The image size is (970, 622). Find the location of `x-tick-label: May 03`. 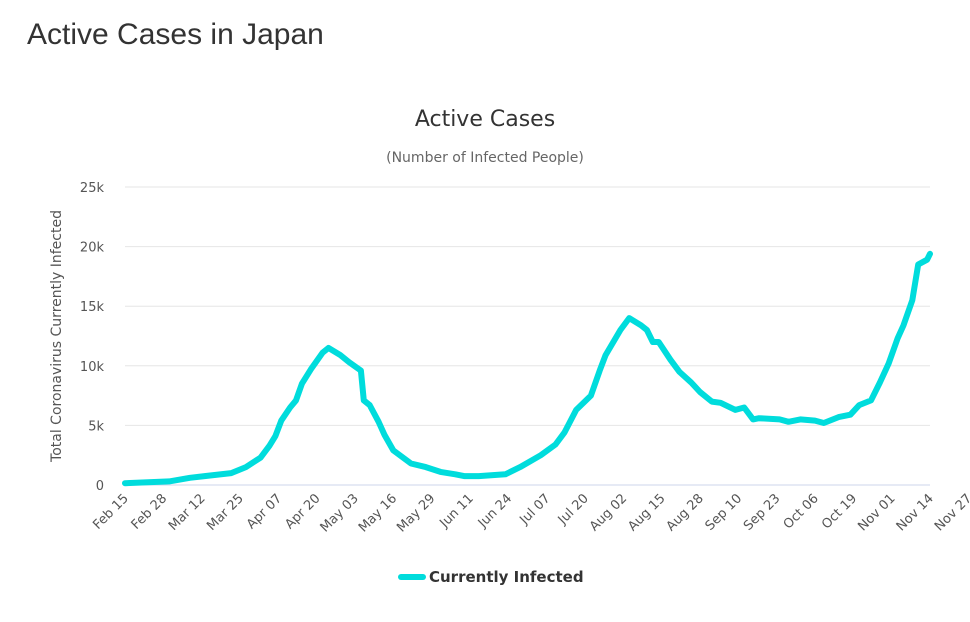

x-tick-label: May 03 is located at coordinates (340, 513).